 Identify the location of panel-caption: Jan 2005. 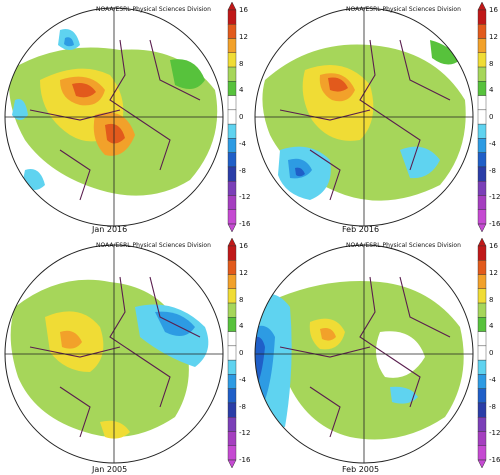
(110, 469).